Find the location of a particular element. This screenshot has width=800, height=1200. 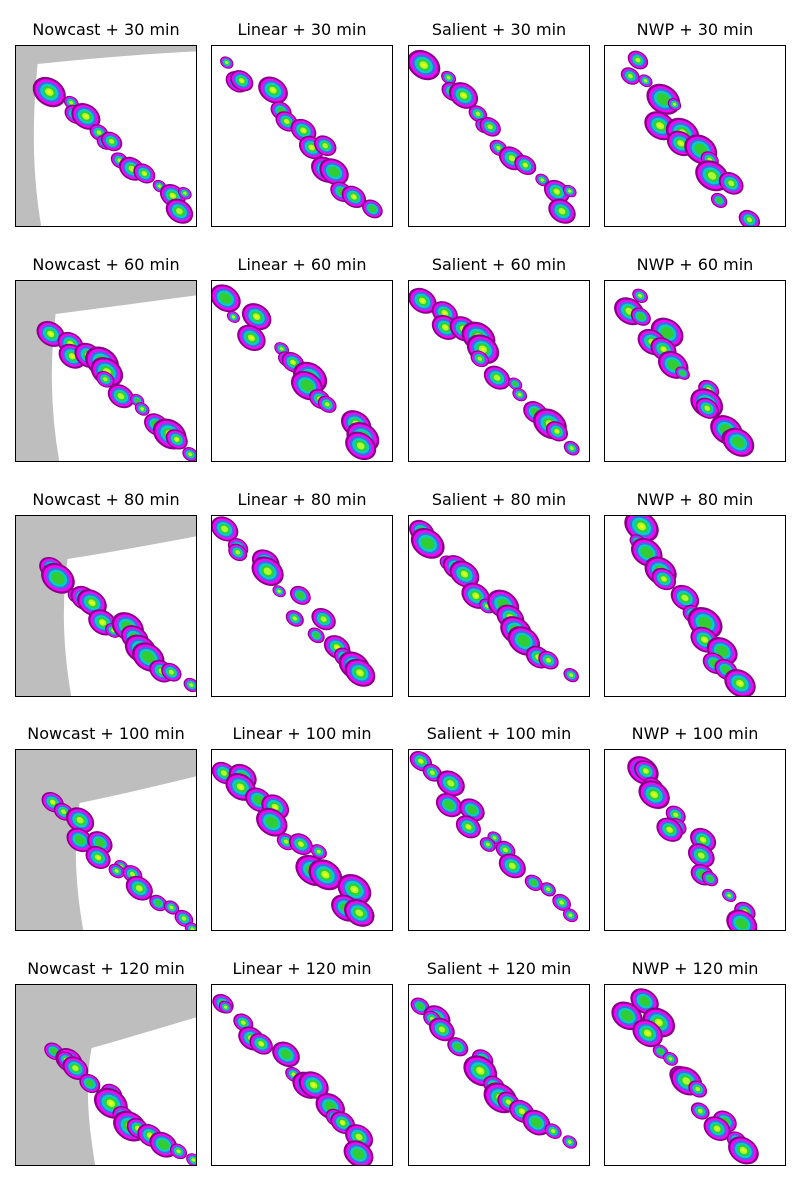

panel-title: Nowcast + 80 min is located at coordinates (106, 499).